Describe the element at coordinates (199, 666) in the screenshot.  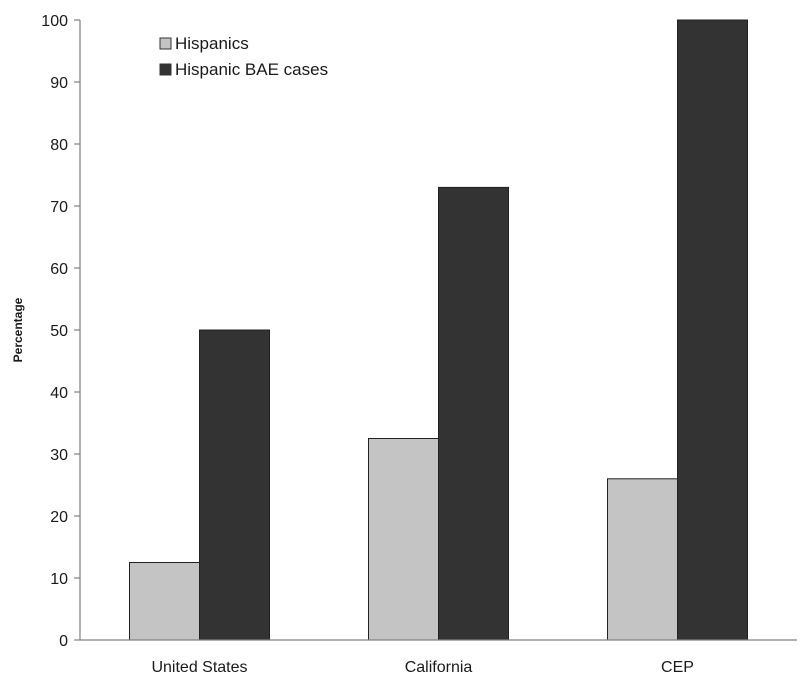
I see `x-category-label: United States` at that location.